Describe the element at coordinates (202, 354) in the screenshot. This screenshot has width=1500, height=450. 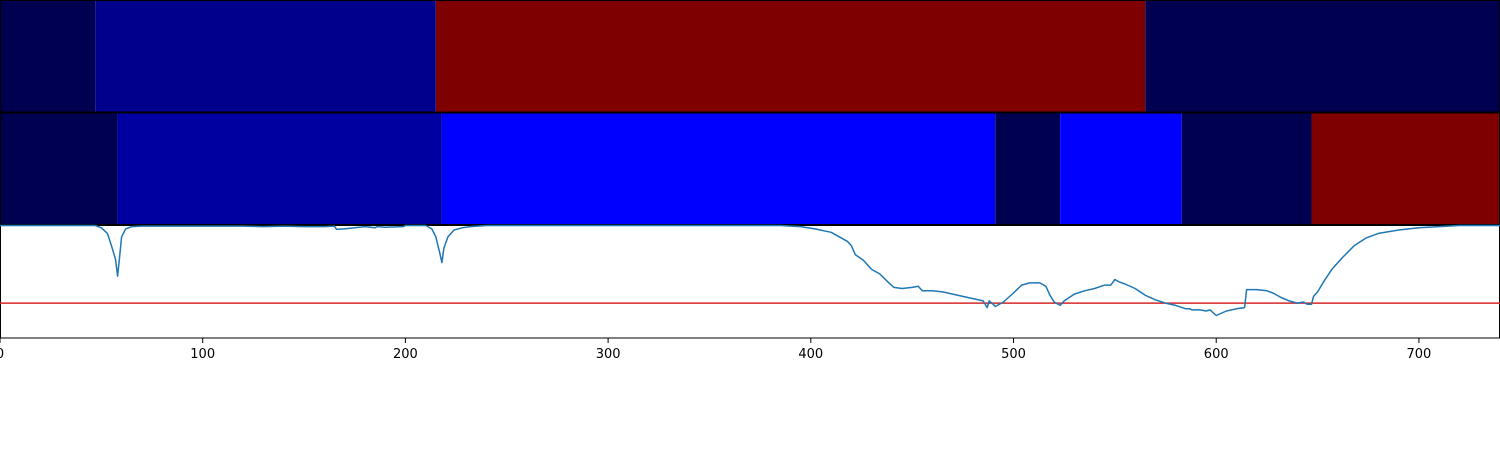
I see `x-tick-label: 100` at that location.